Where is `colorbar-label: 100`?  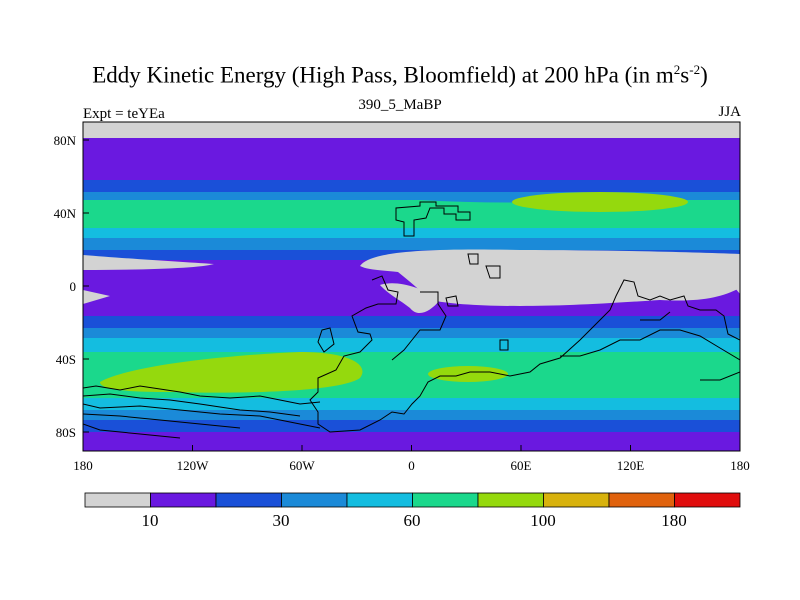 colorbar-label: 100 is located at coordinates (543, 520).